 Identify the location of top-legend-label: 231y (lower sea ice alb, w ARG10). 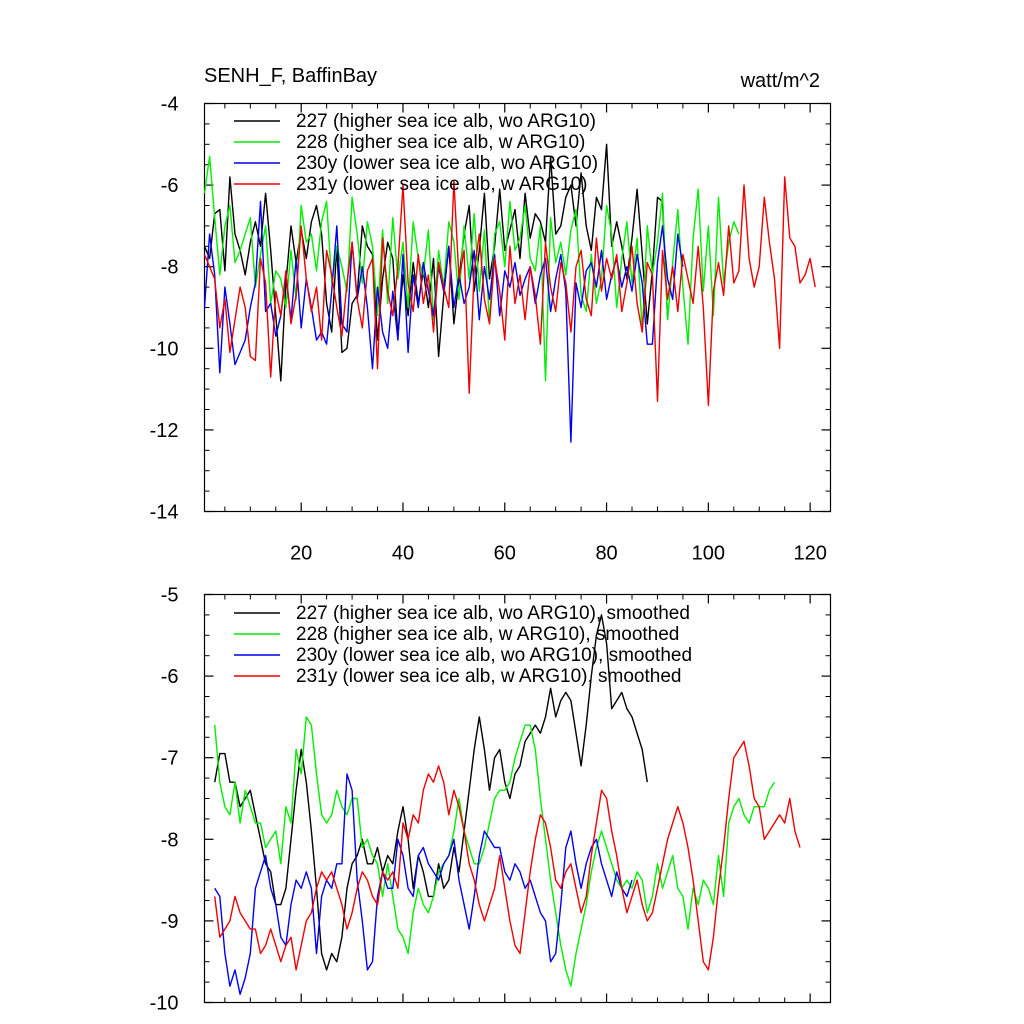
(441, 184).